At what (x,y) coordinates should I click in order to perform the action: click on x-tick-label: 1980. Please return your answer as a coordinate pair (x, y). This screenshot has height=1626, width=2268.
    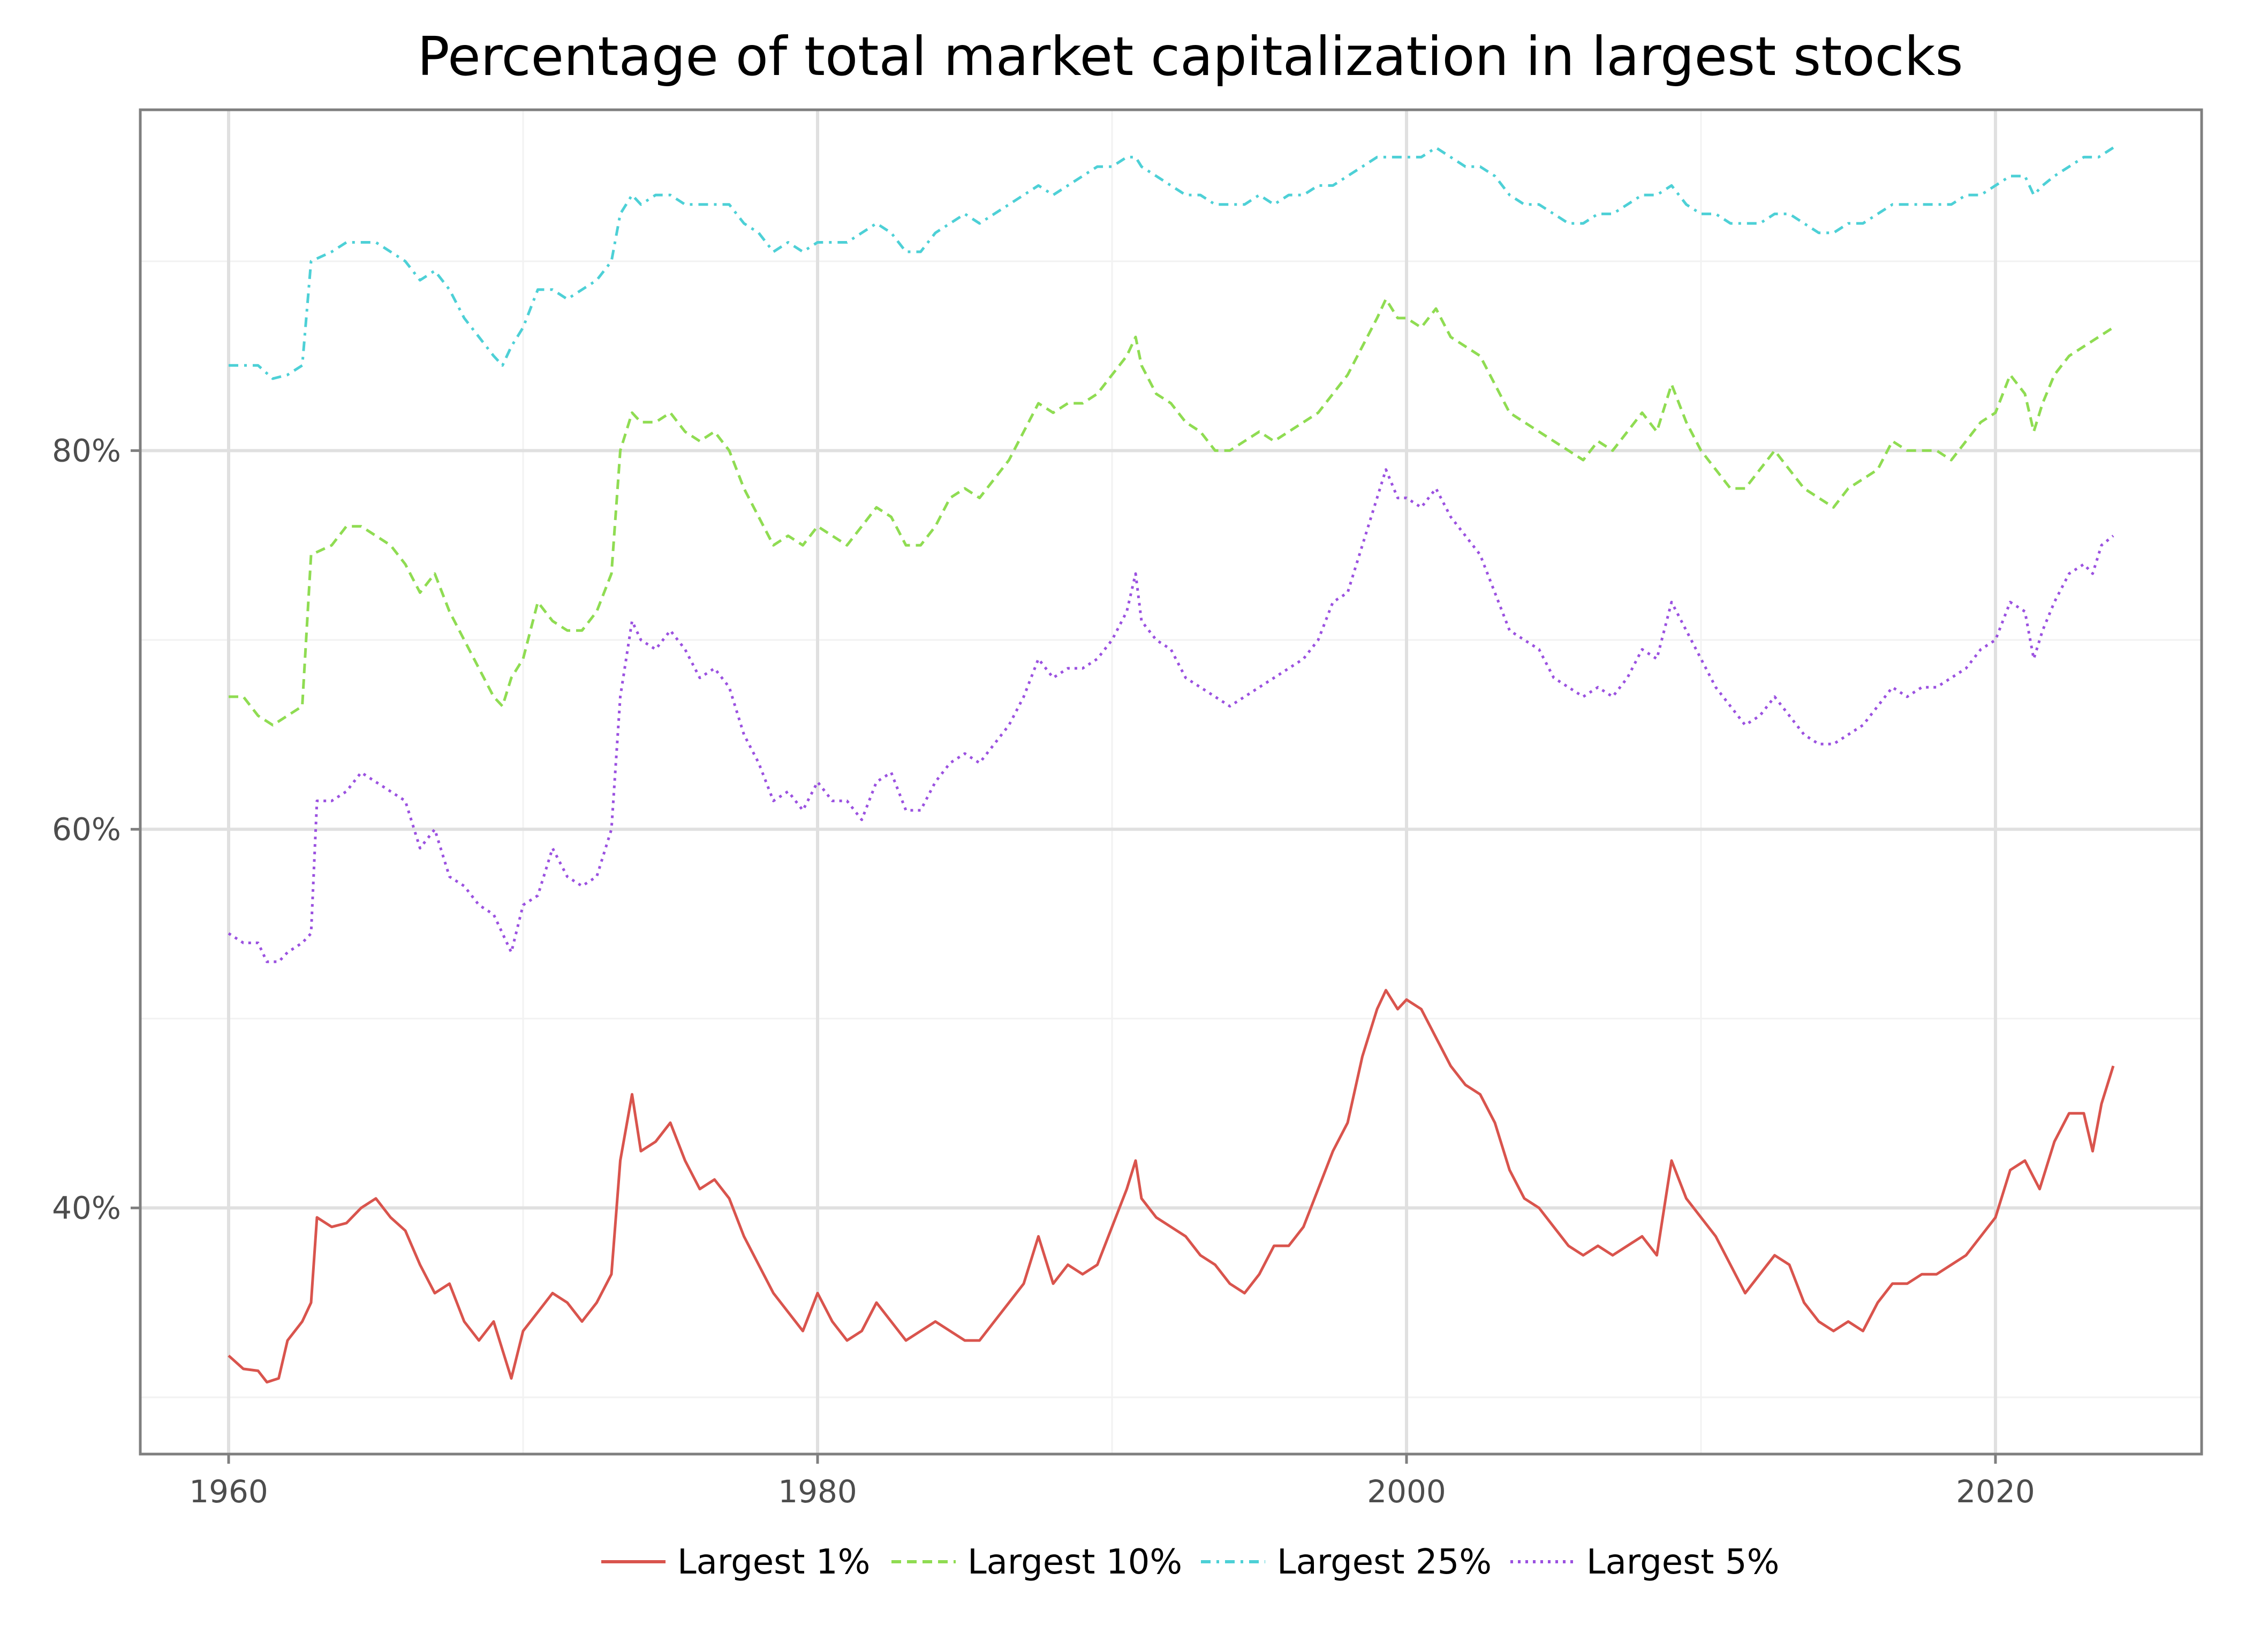
    Looking at the image, I should click on (817, 1491).